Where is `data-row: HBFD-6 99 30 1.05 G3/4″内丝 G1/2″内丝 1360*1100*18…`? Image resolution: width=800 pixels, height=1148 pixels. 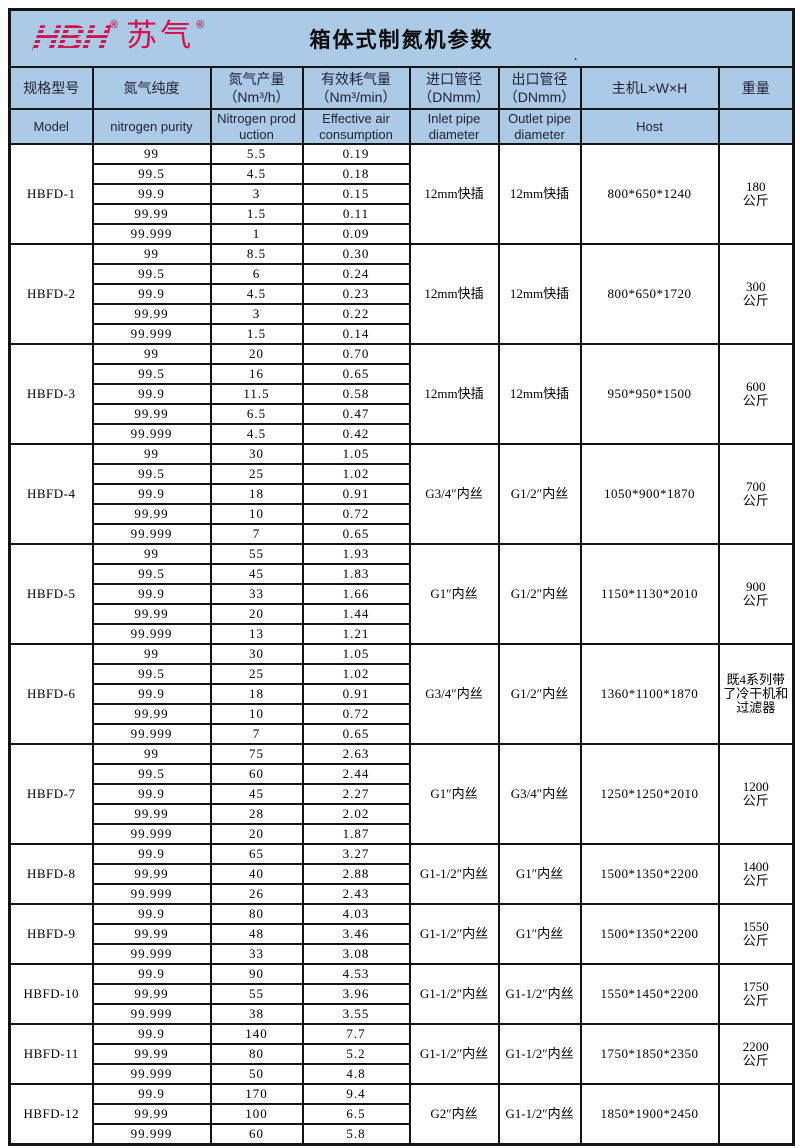 data-row: HBFD-6 99 30 1.05 G3/4″内丝 G1/2″内丝 1360*1100*18… is located at coordinates (401, 694).